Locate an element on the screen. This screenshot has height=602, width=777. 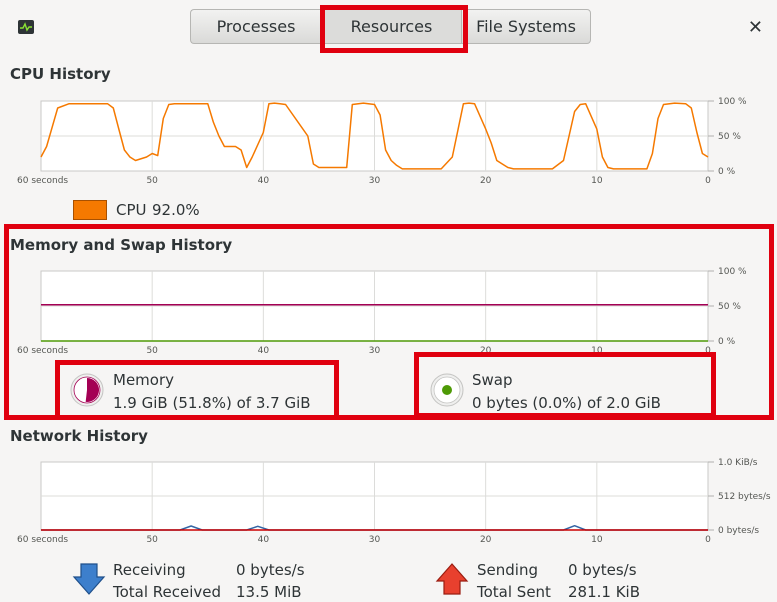
cpu-color-swatch is located at coordinates (90, 210).